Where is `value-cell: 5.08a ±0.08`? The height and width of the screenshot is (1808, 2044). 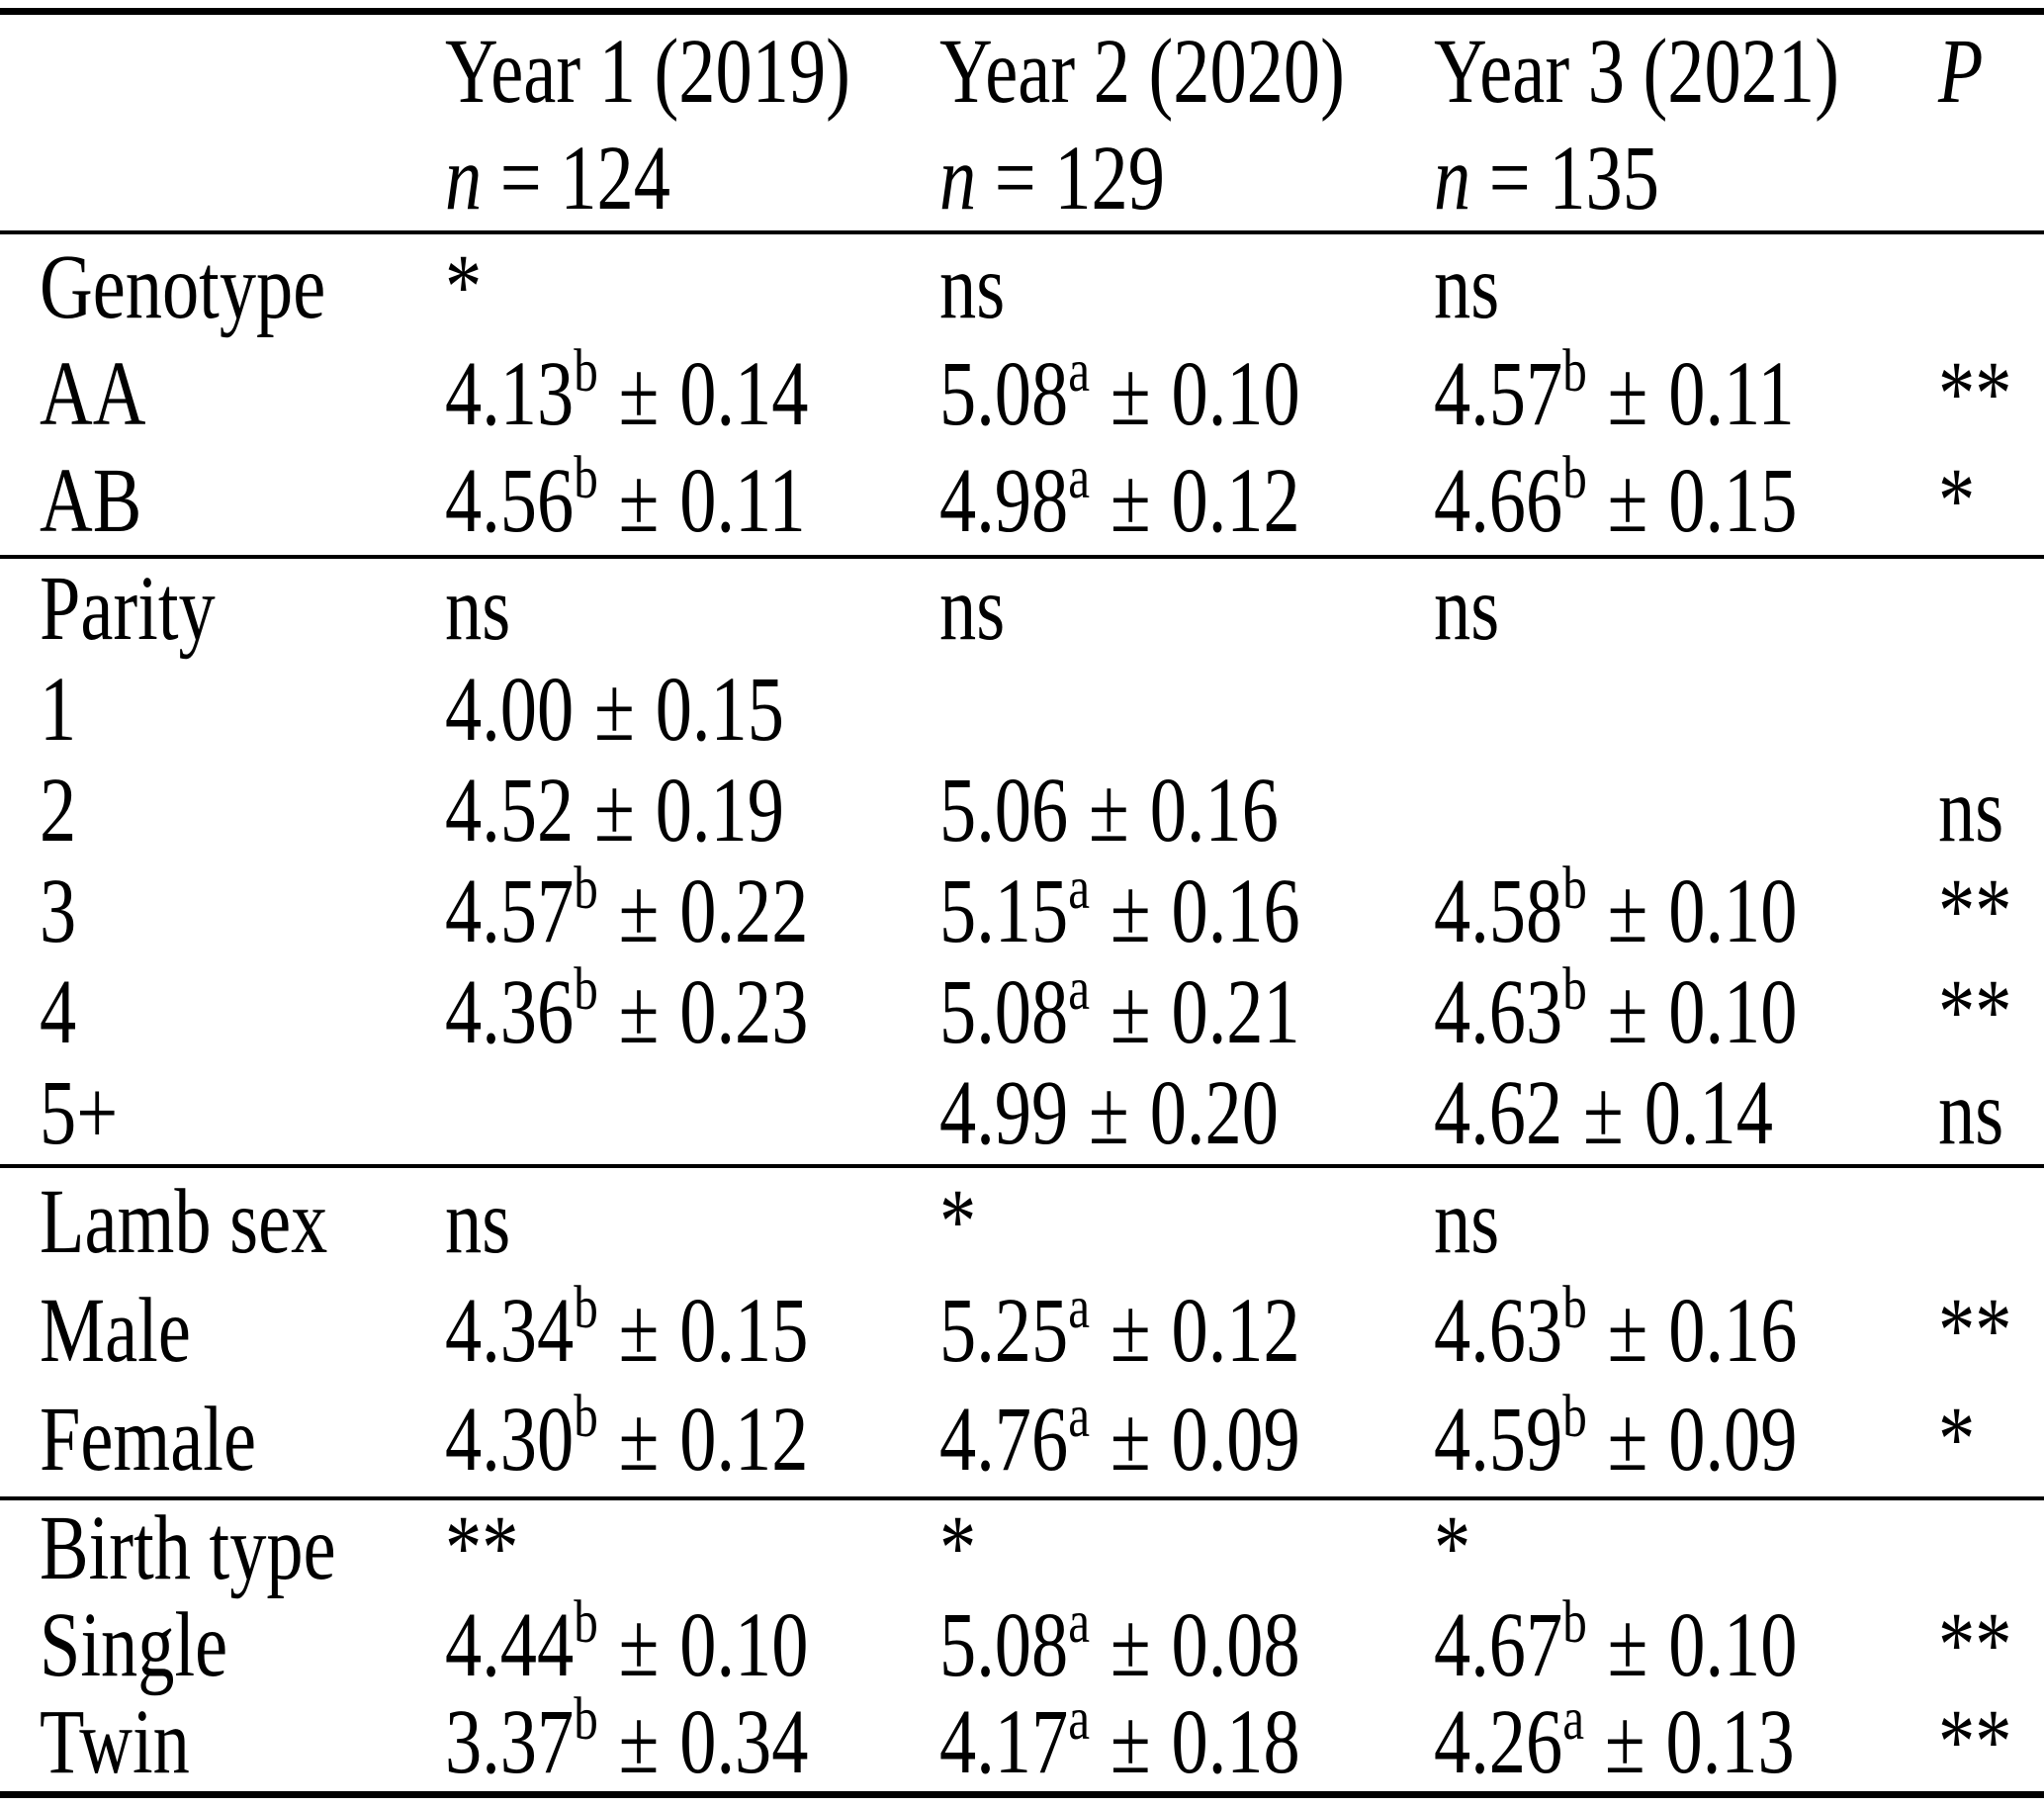
value-cell: 5.08a ±0.08 is located at coordinates (1186, 1644).